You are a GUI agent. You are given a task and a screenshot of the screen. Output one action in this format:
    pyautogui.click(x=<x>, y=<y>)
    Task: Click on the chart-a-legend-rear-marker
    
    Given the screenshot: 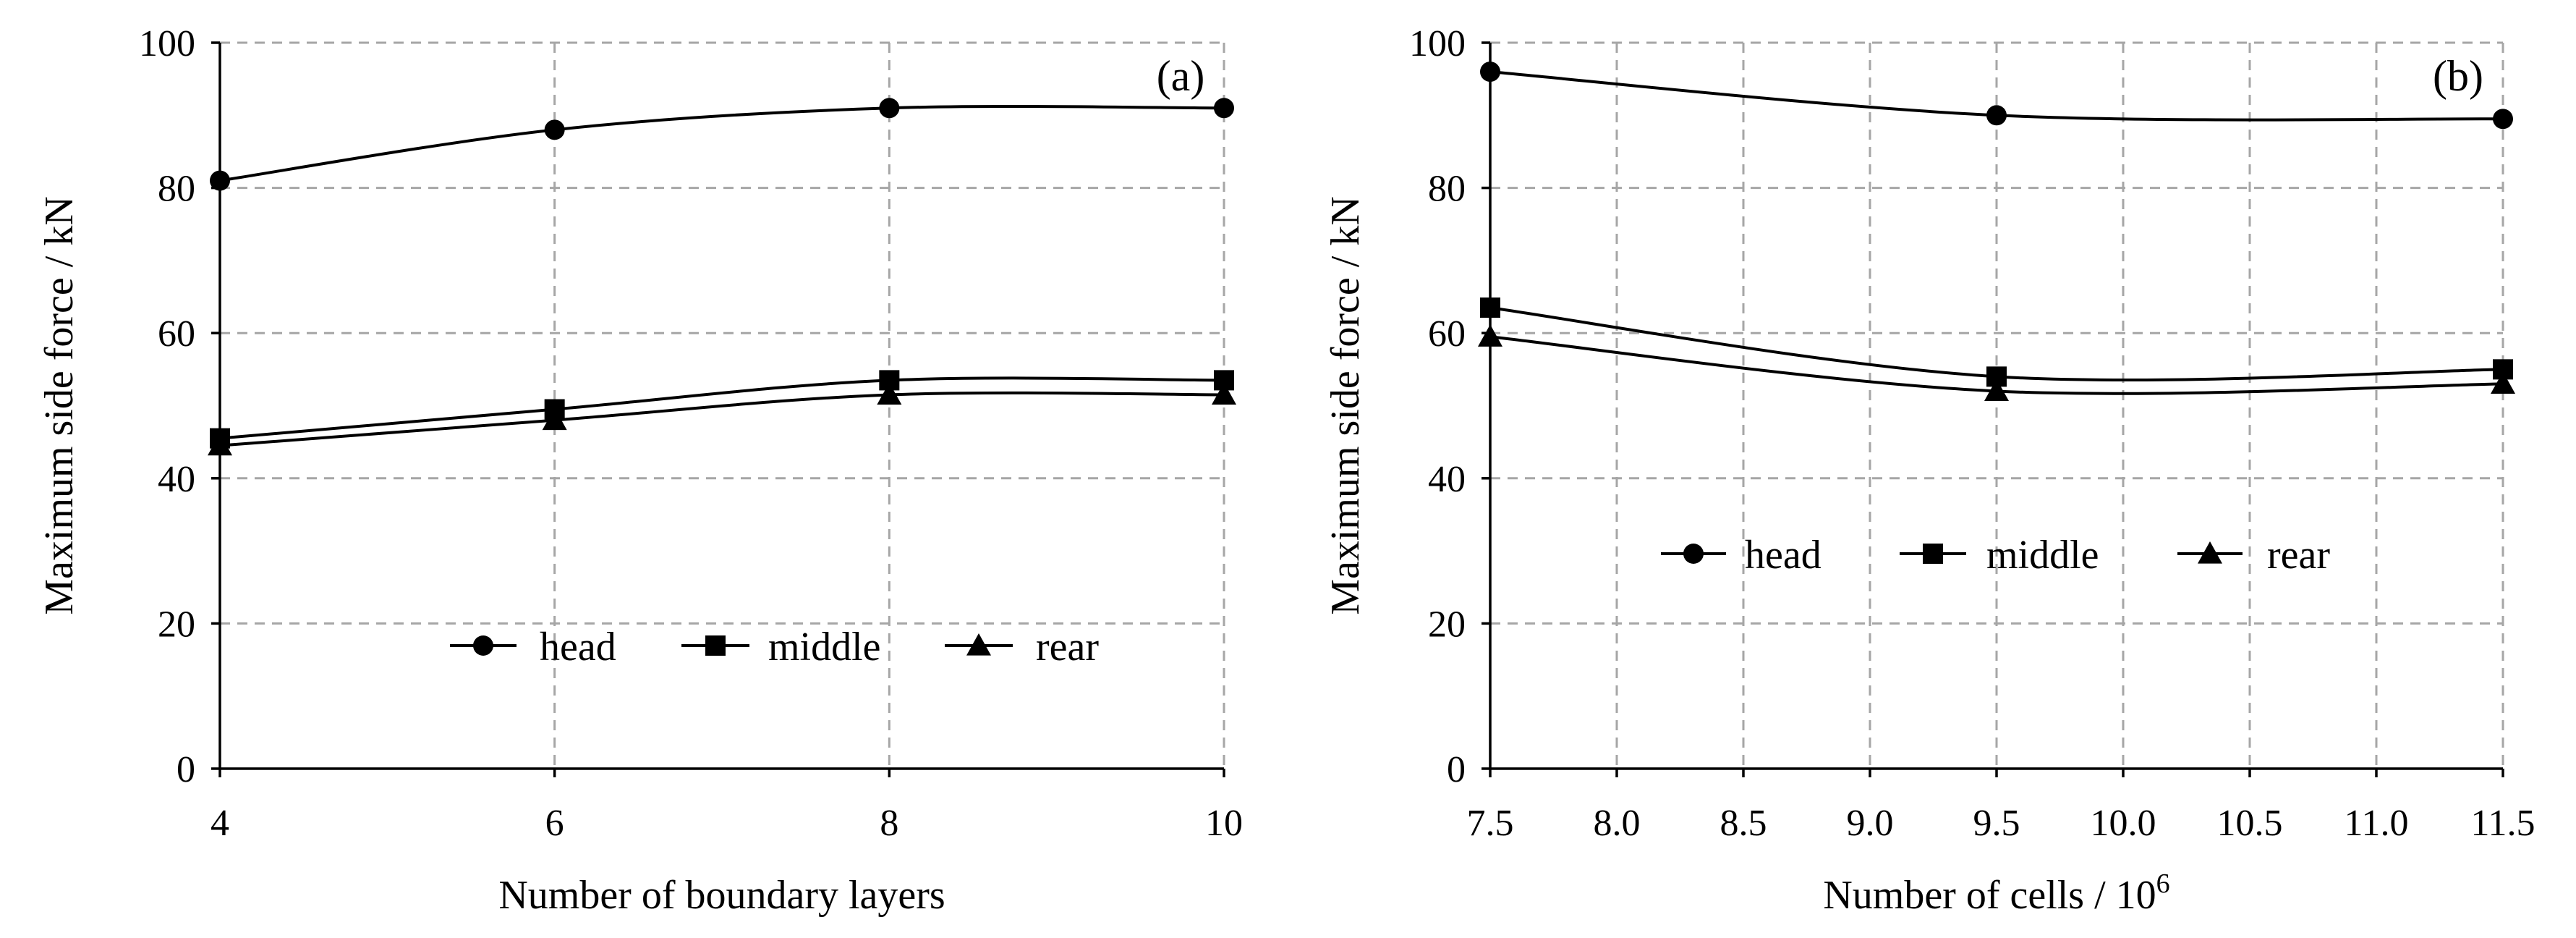 What is the action you would take?
    pyautogui.click(x=978, y=644)
    